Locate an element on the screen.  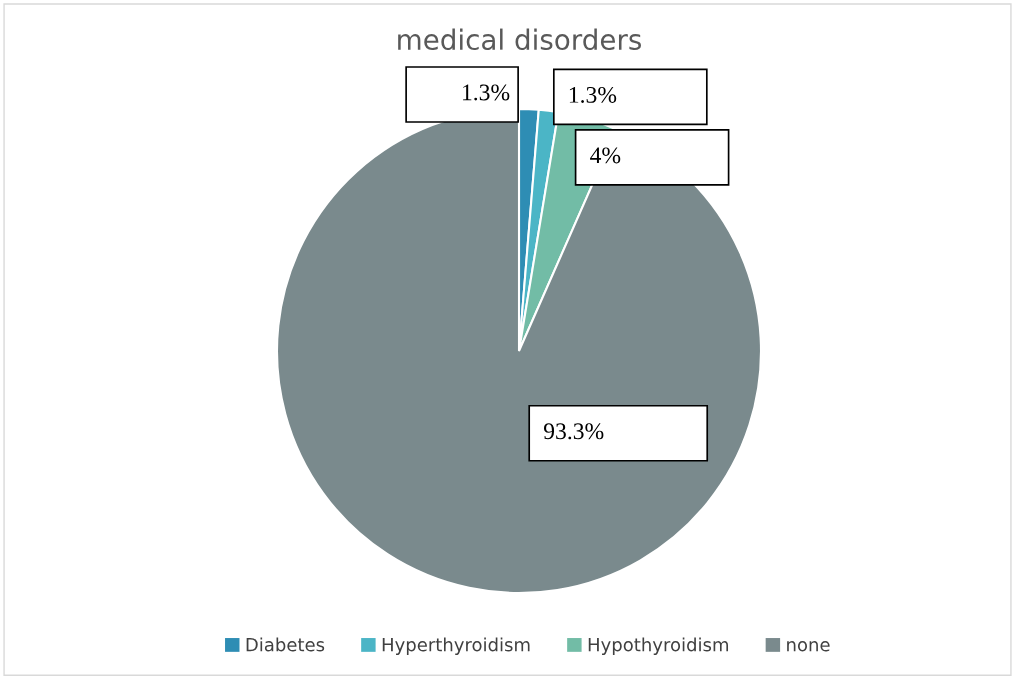
legend-label: Hypothyroidism is located at coordinates (658, 646).